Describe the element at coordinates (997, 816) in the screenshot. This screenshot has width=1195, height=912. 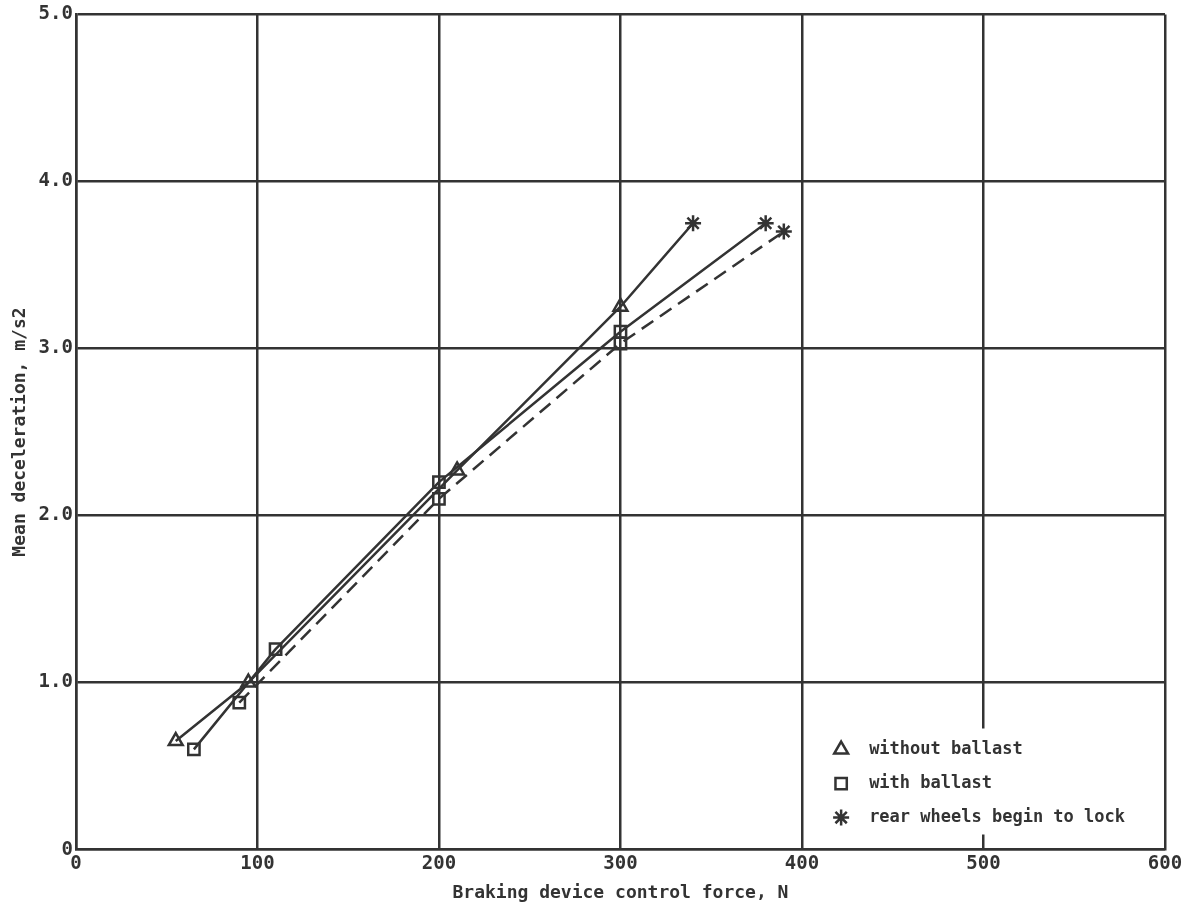
I see `legend-label: rear wheels begin to lock` at that location.